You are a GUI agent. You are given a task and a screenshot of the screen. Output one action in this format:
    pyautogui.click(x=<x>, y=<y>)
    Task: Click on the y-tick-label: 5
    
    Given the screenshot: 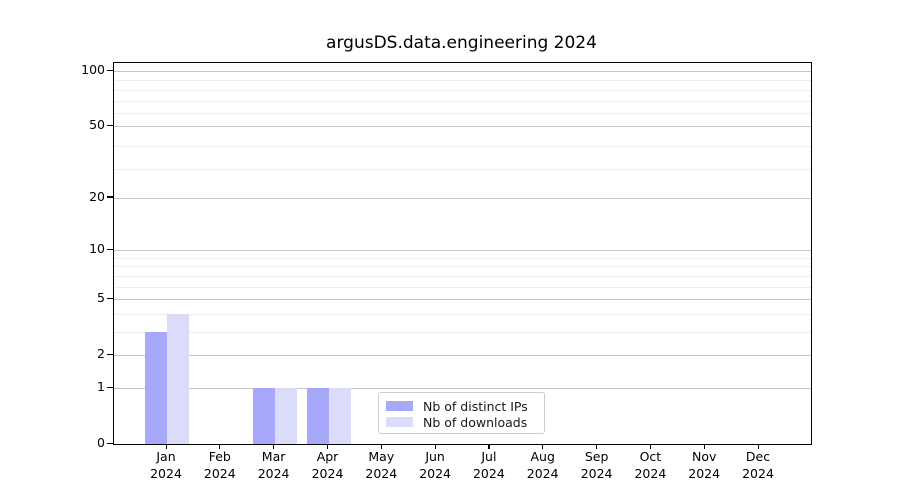 What is the action you would take?
    pyautogui.click(x=101, y=298)
    